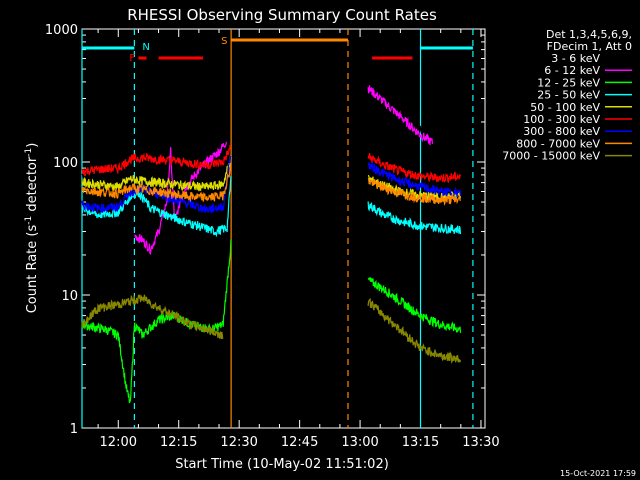 This screenshot has height=480, width=640. What do you see at coordinates (561, 131) in the screenshot?
I see `legend-label: 300 - 800 keV` at bounding box center [561, 131].